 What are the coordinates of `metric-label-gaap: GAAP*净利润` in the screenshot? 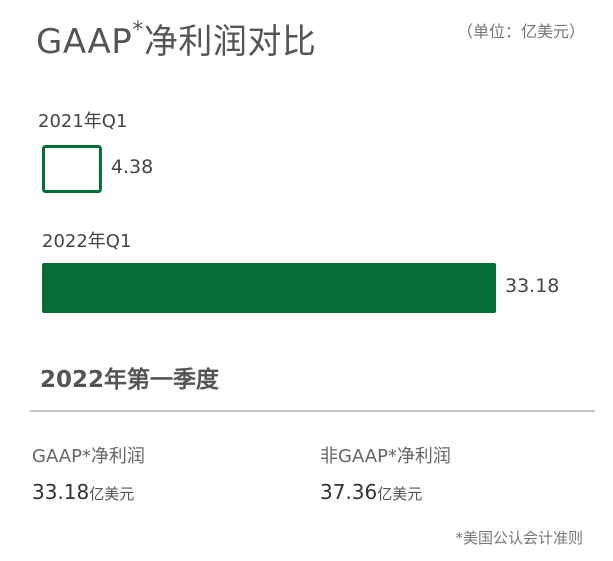 It's located at (88, 456).